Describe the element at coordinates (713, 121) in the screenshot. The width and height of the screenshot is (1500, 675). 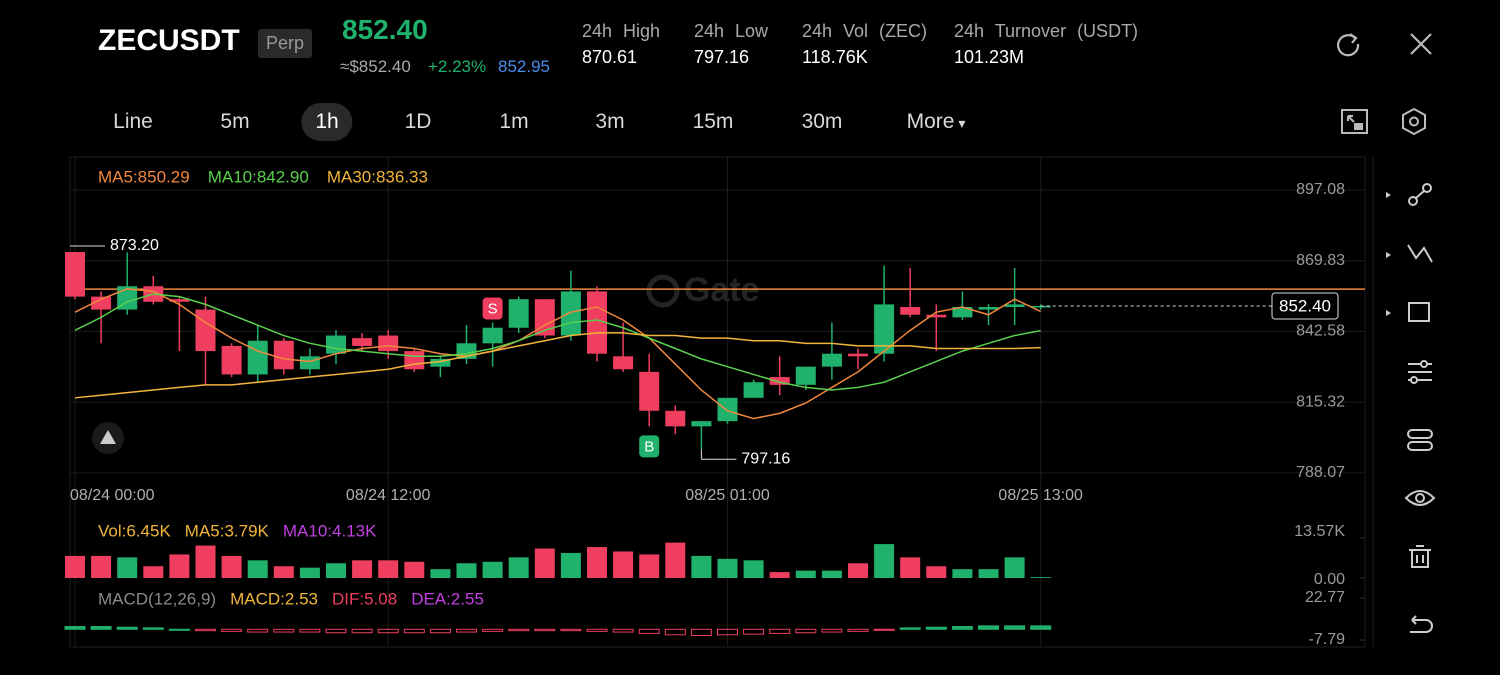
I see `timeframe-tab: 15m` at that location.